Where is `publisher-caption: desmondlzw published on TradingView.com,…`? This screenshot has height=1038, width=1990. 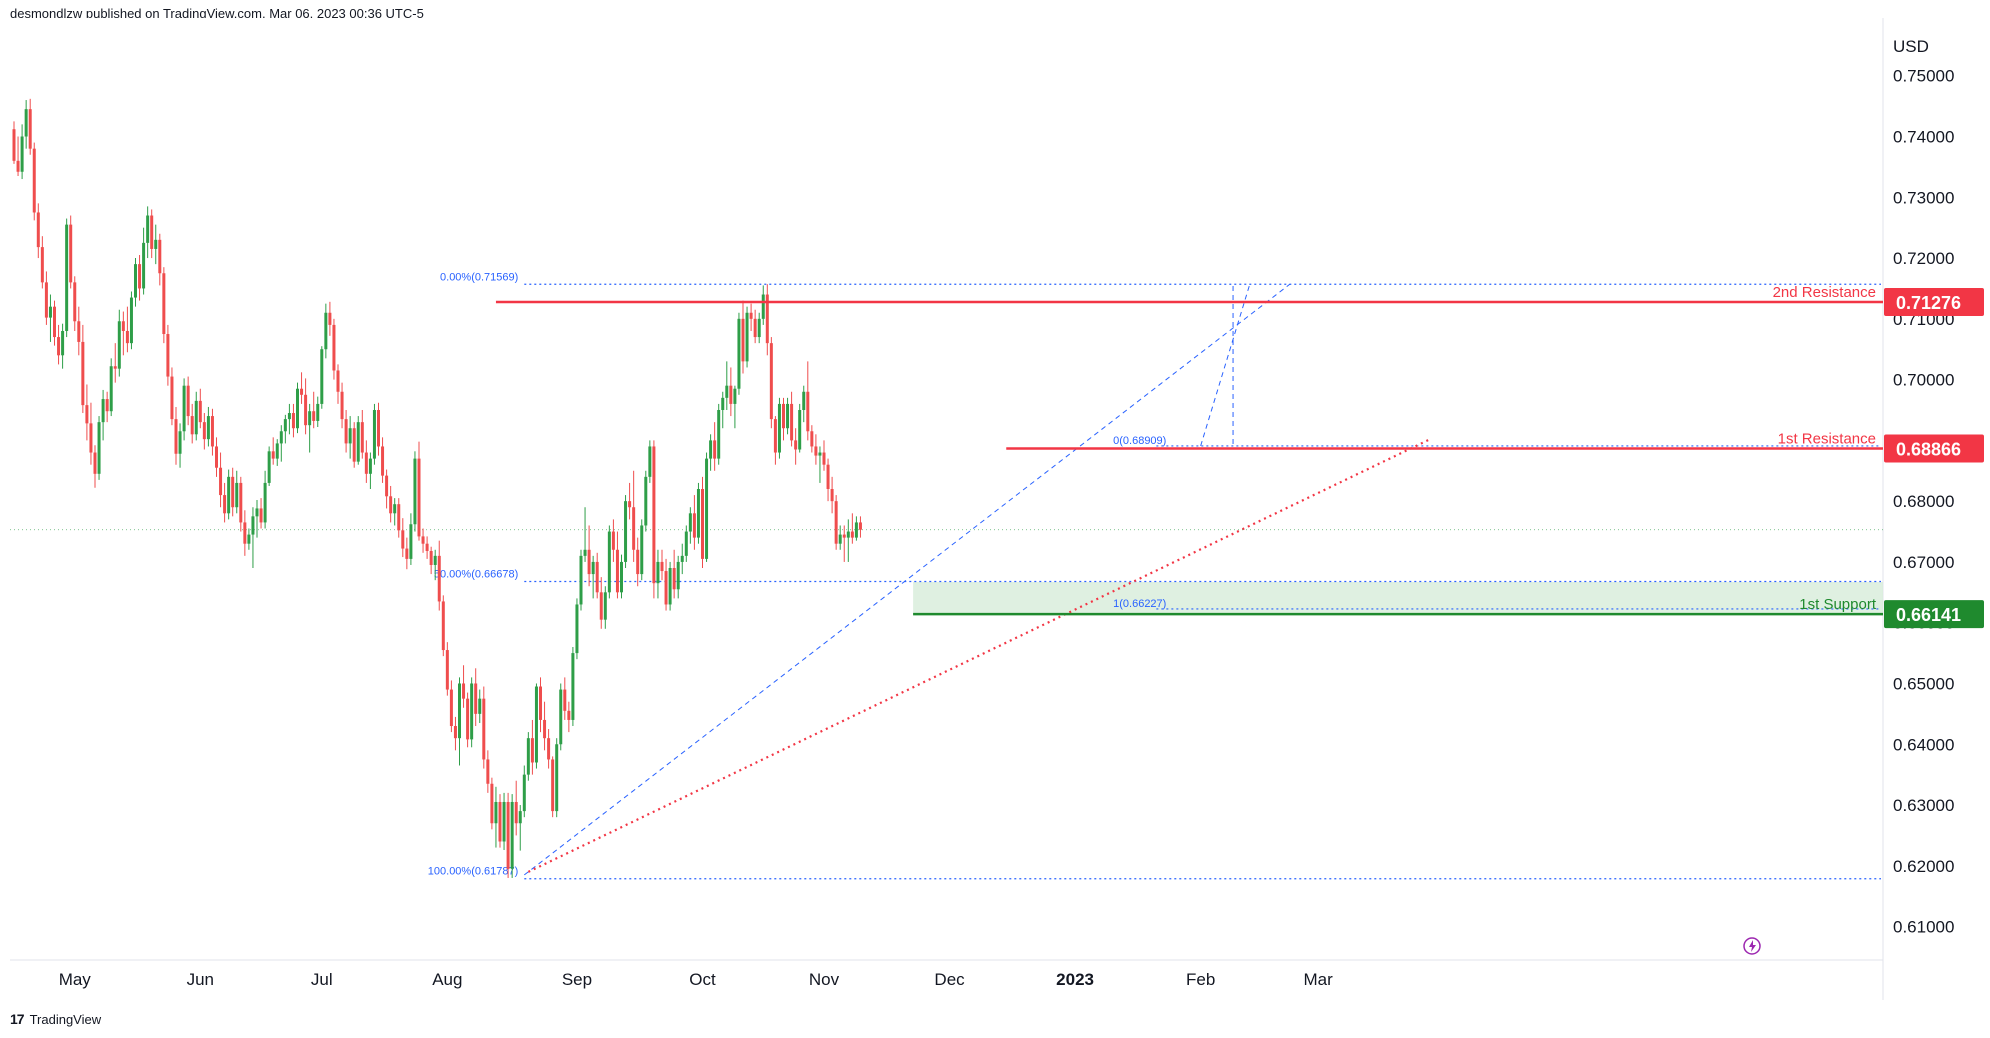 publisher-caption: desmondlzw published on TradingView.com,… is located at coordinates (217, 13).